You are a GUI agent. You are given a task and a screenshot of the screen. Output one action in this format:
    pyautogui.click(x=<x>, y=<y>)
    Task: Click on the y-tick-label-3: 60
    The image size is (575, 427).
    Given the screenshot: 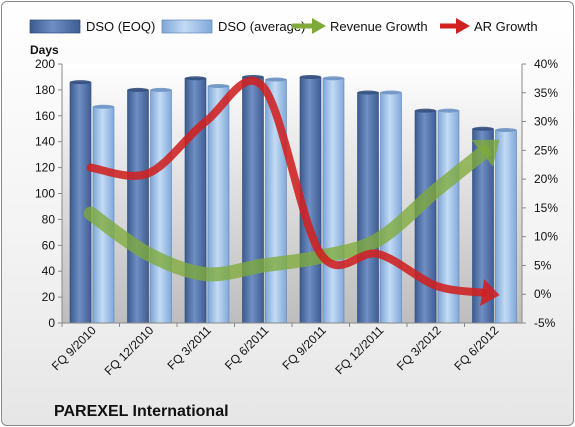 What is the action you would take?
    pyautogui.click(x=49, y=245)
    